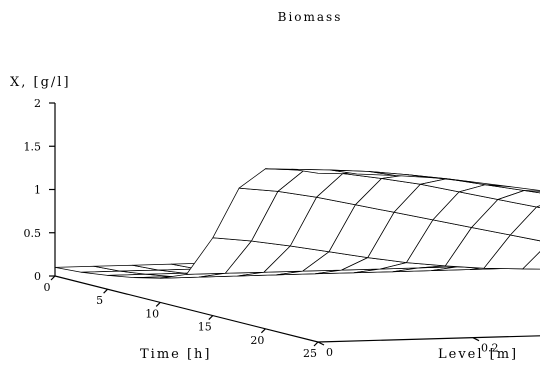  Describe the element at coordinates (47, 287) in the screenshot. I see `x-tick-label: 0` at that location.